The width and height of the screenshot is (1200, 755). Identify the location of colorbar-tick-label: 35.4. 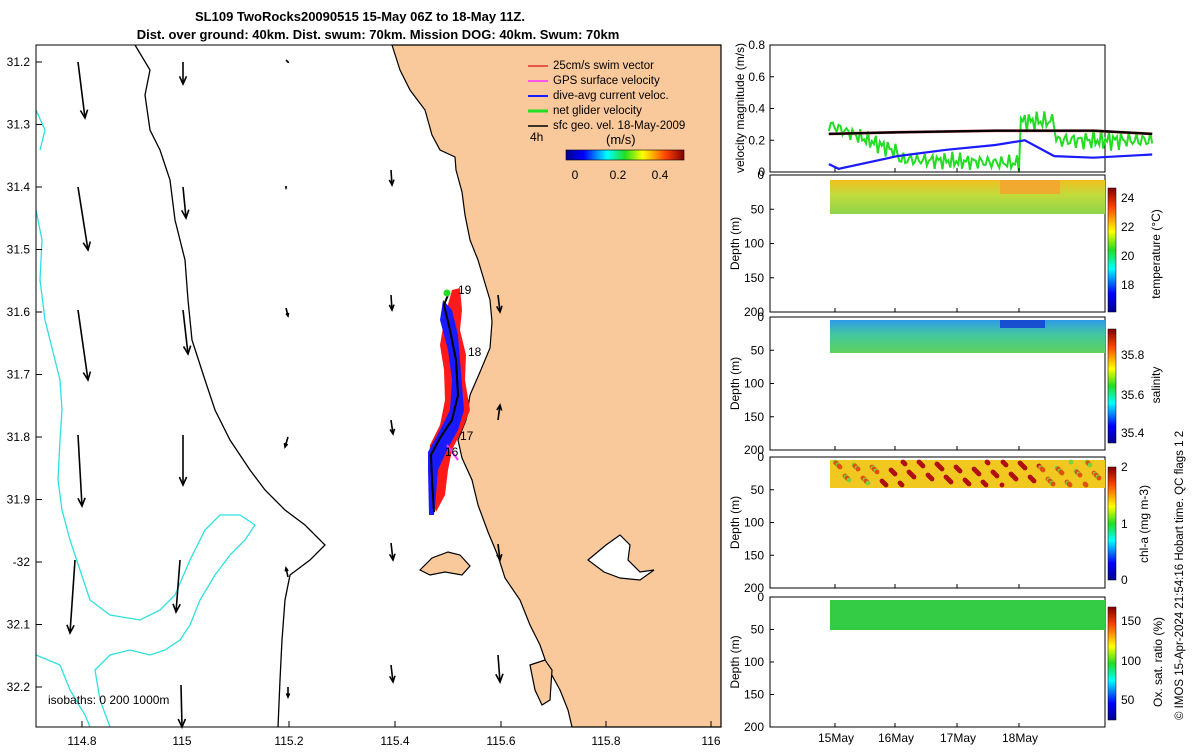
(1133, 433).